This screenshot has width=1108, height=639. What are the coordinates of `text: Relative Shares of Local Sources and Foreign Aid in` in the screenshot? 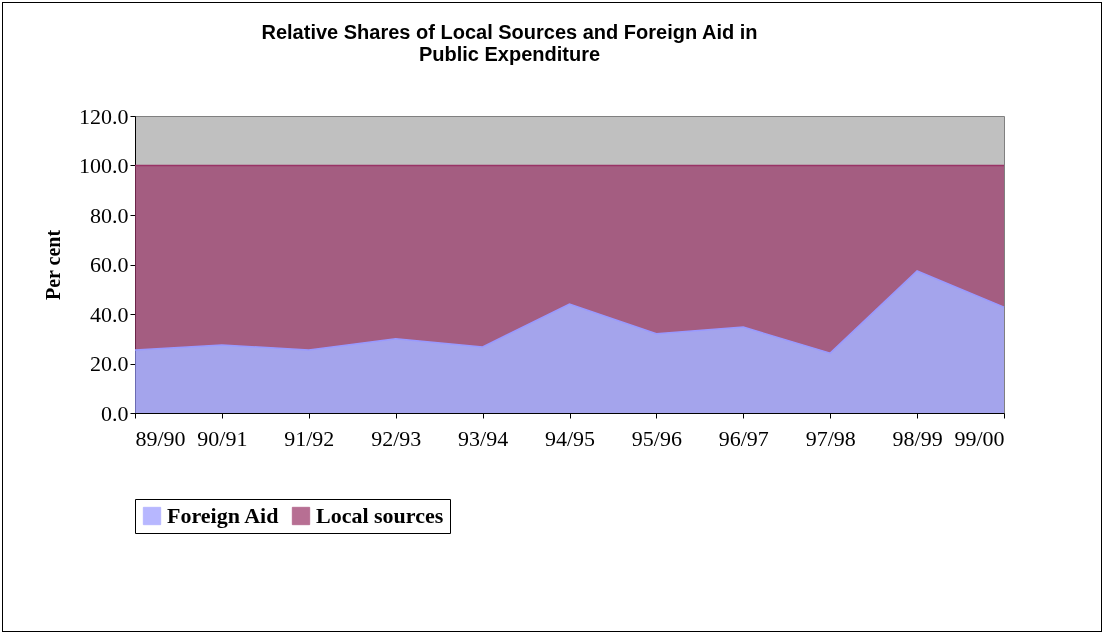 It's located at (509, 32).